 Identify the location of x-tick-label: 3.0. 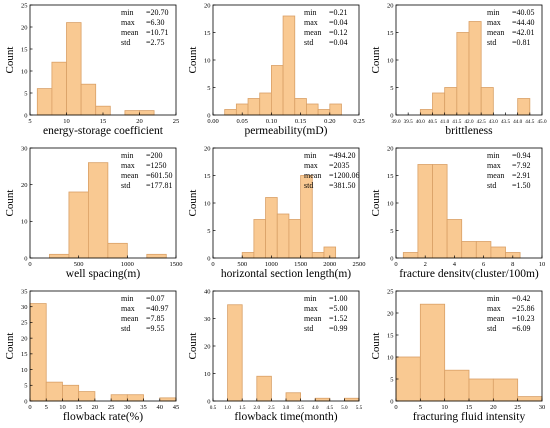
(286, 408).